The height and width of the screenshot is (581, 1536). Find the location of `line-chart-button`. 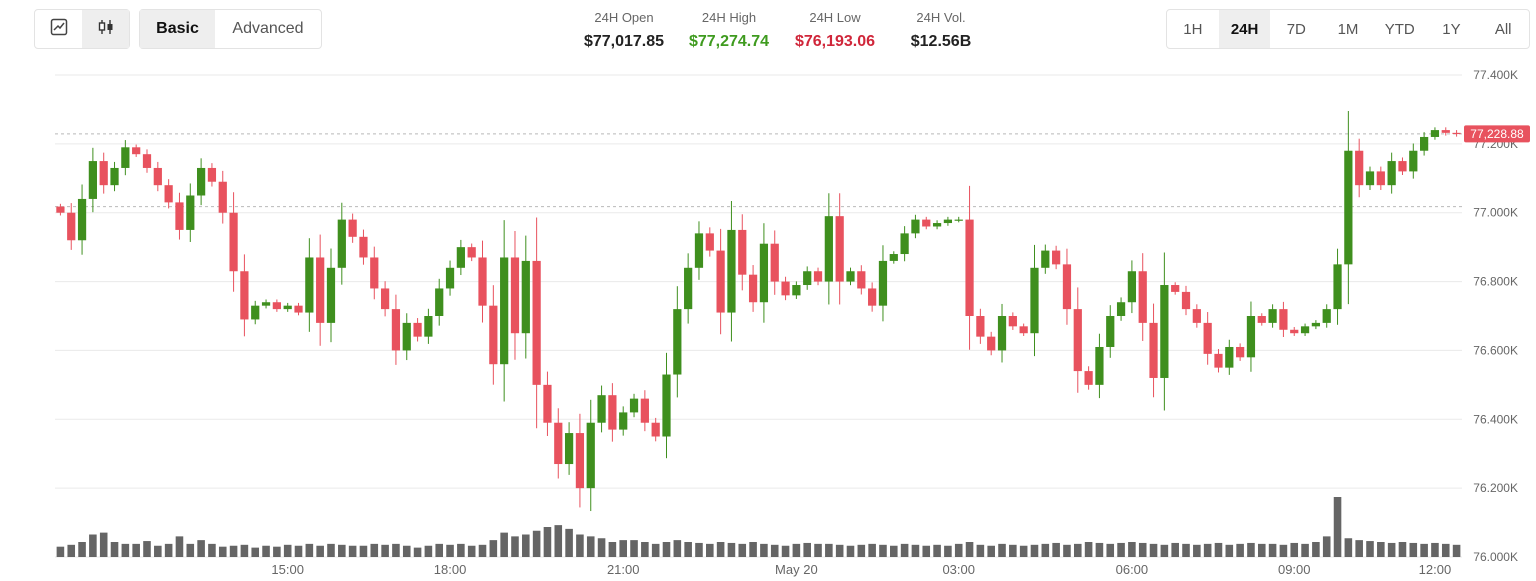

line-chart-button is located at coordinates (58, 29).